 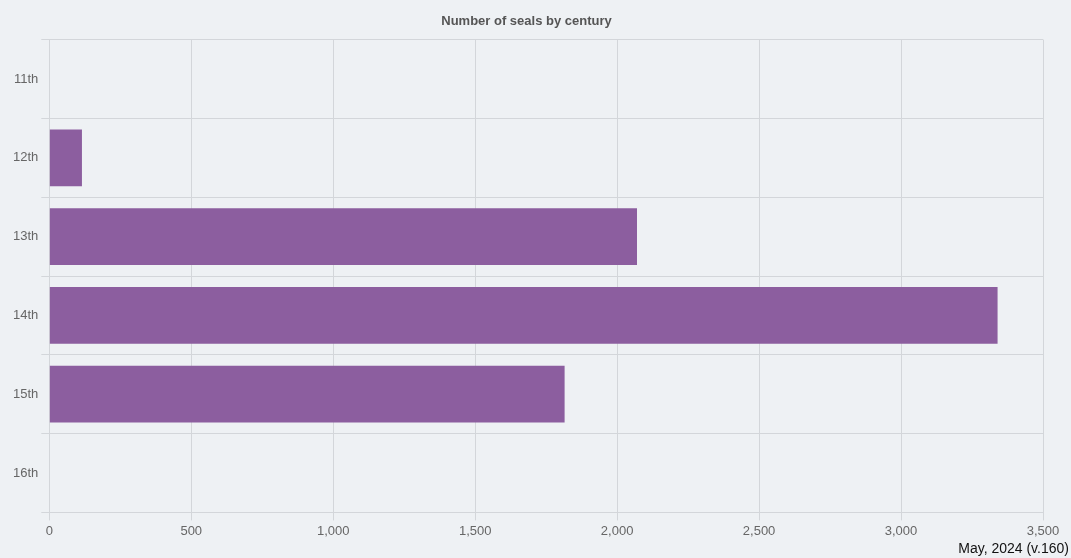 I want to click on x-tick-label: 2,500, so click(x=759, y=530).